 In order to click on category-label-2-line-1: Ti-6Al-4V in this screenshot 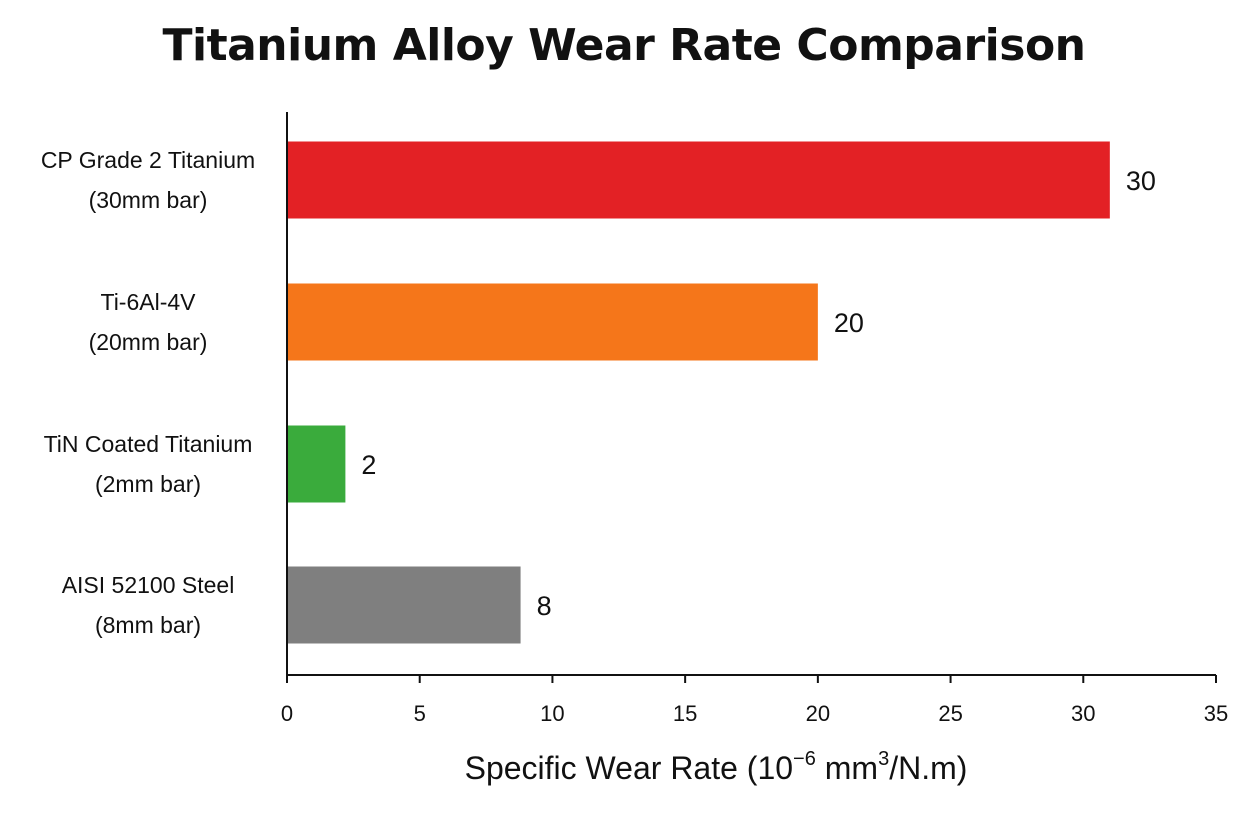, I will do `click(149, 302)`.